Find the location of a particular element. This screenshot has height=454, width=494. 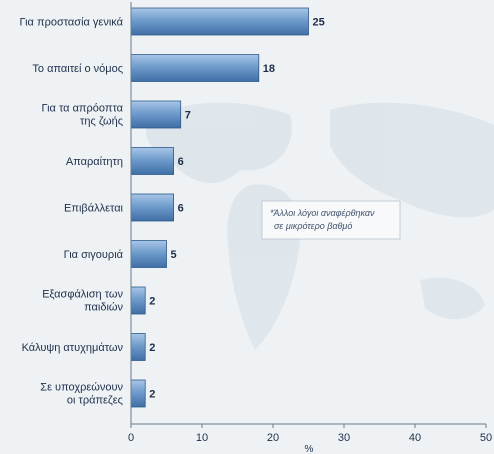

data-label: 25 is located at coordinates (319, 23).